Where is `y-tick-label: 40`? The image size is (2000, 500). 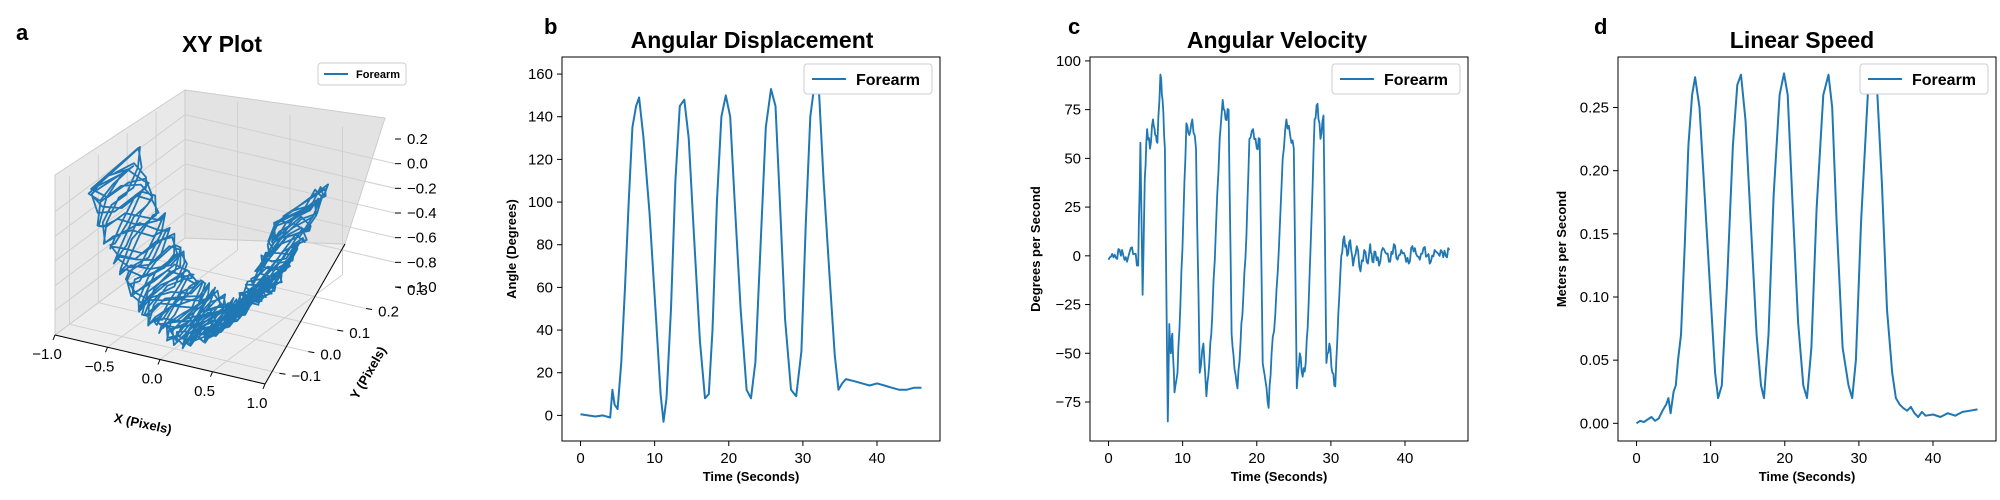 y-tick-label: 40 is located at coordinates (544, 330).